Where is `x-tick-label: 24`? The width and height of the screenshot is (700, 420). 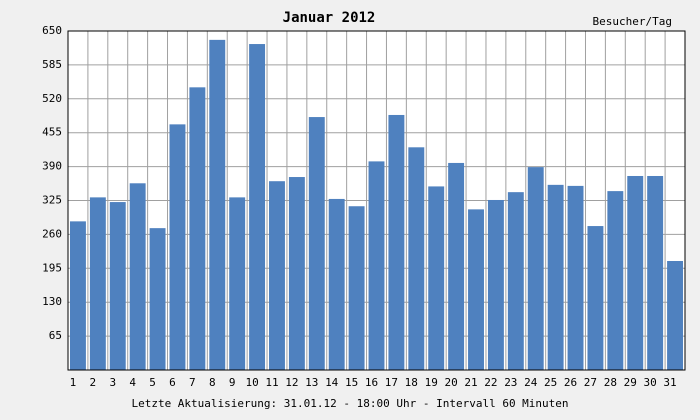 x-tick-label: 24 is located at coordinates (531, 382).